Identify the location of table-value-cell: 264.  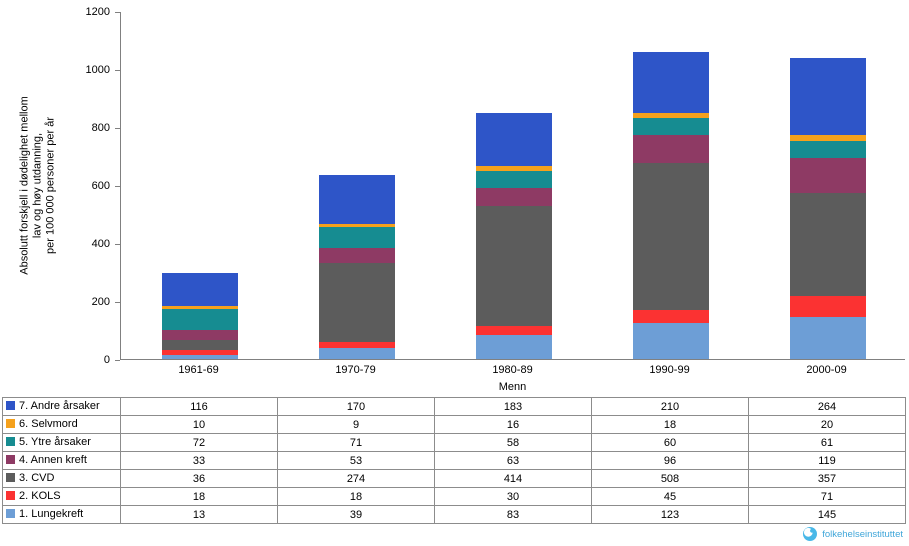
(827, 406).